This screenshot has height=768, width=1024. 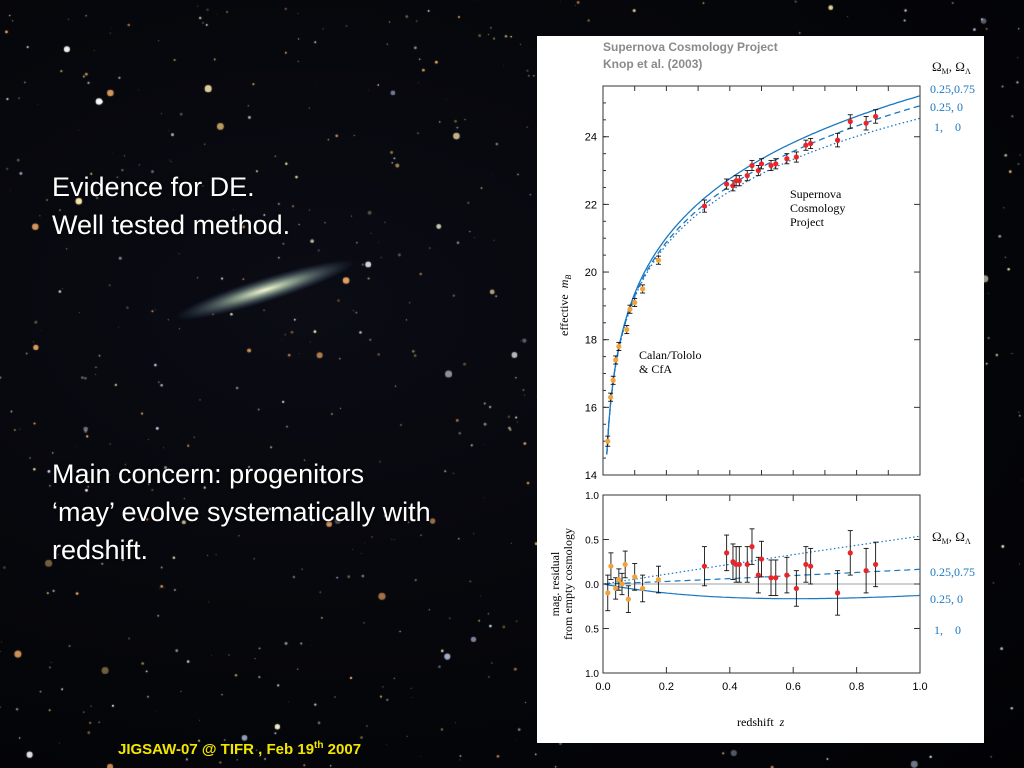 What do you see at coordinates (856, 687) in the screenshot?
I see `x-tick-label: 0.8` at bounding box center [856, 687].